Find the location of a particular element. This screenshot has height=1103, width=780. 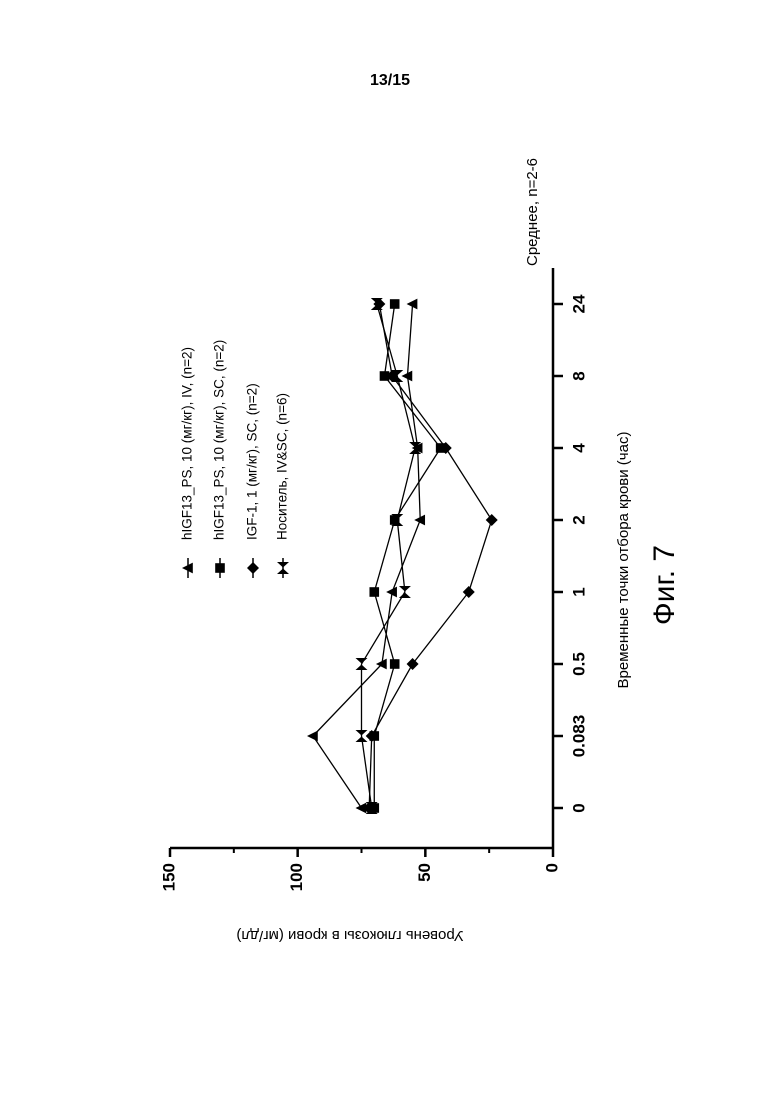

time-tick-label: 0.5 is located at coordinates (578, 664).